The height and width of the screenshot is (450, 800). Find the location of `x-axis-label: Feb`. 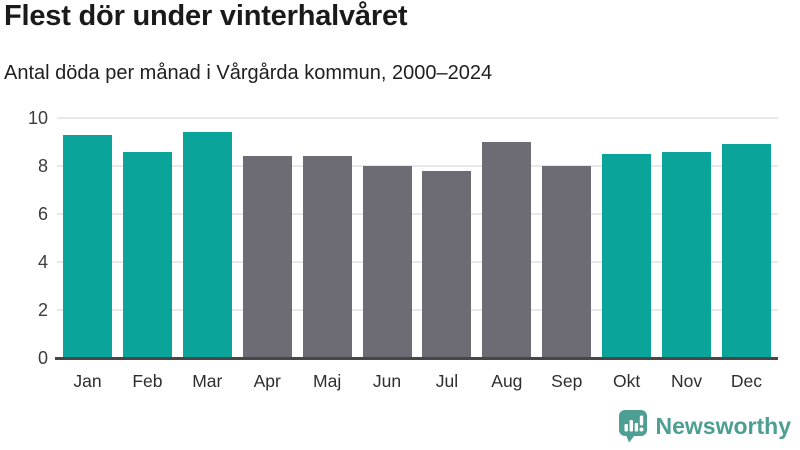

x-axis-label: Feb is located at coordinates (147, 381).